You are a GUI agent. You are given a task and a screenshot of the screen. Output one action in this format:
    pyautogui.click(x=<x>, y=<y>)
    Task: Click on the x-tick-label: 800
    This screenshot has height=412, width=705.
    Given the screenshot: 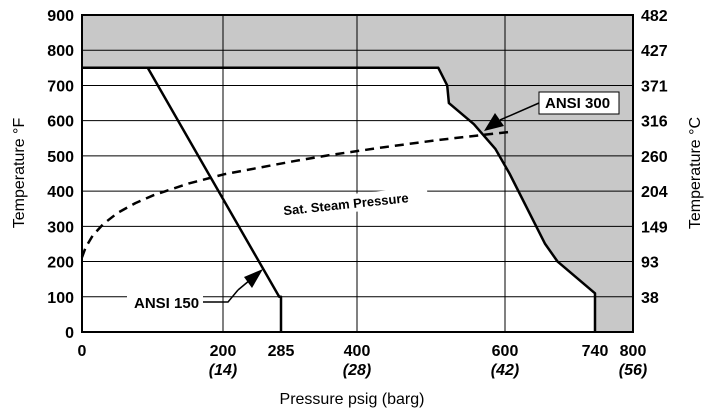 What is the action you would take?
    pyautogui.click(x=633, y=351)
    